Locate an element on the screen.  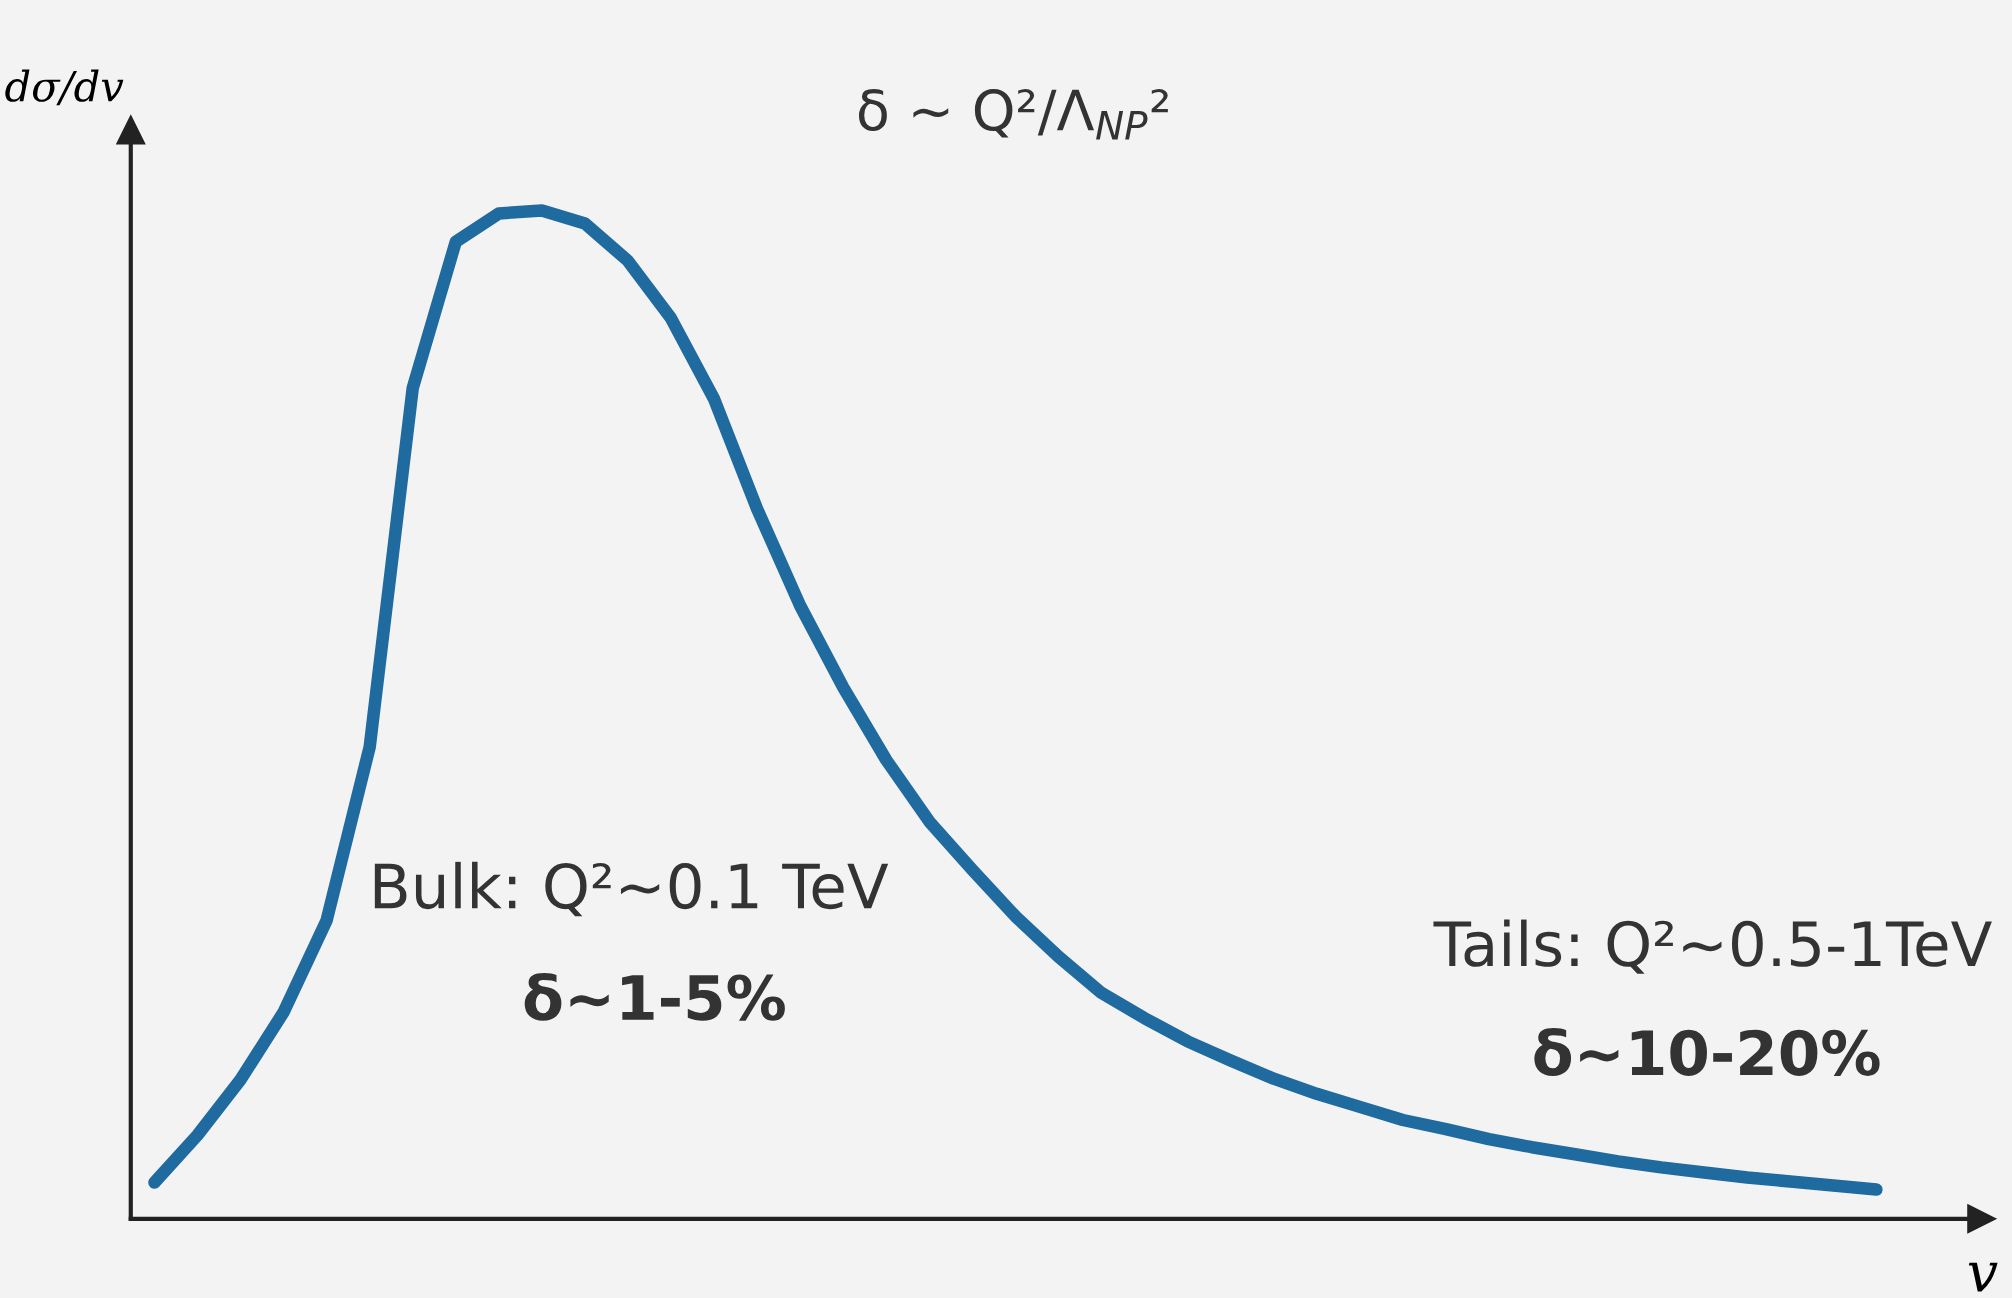
annotation: δ~10-20% is located at coordinates (1707, 1052).